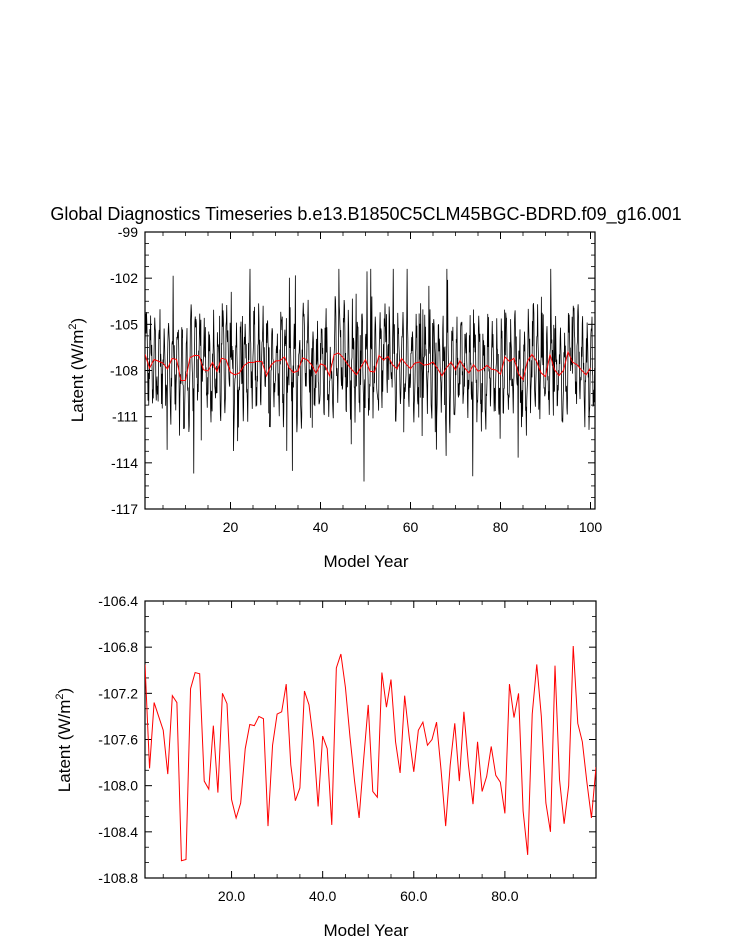 This screenshot has width=733, height=950. Describe the element at coordinates (60, 696) in the screenshot. I see `bottom-y-label-sup: 2` at that location.